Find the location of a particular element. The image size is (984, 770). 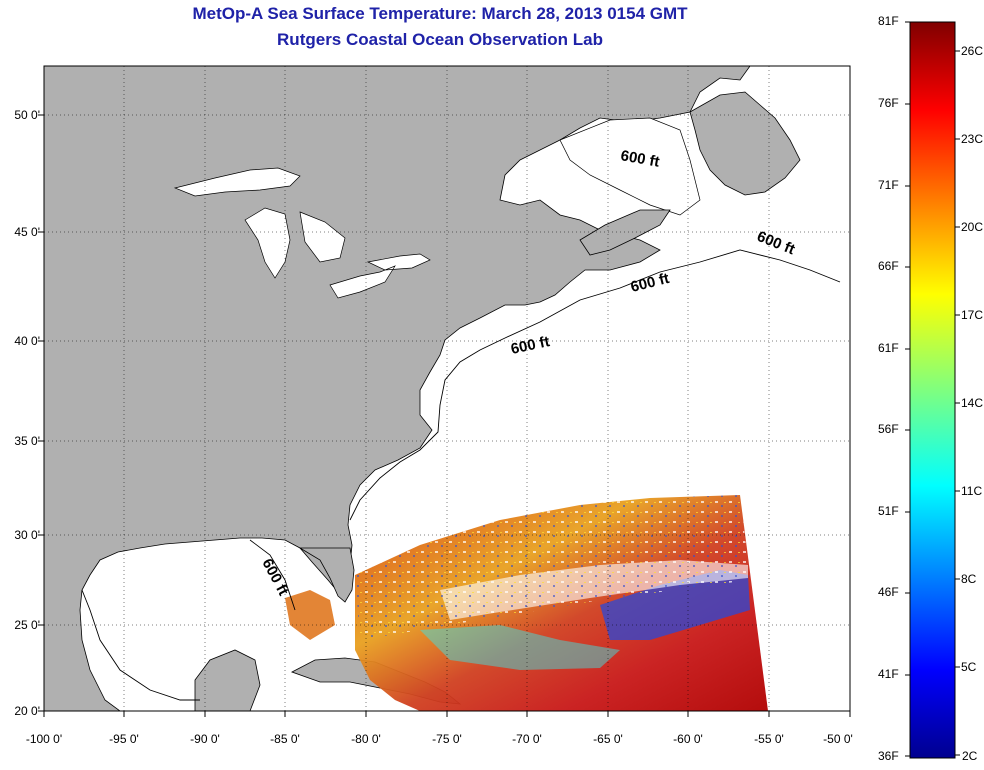

colorbar-f-81: 81F is located at coordinates (888, 21).